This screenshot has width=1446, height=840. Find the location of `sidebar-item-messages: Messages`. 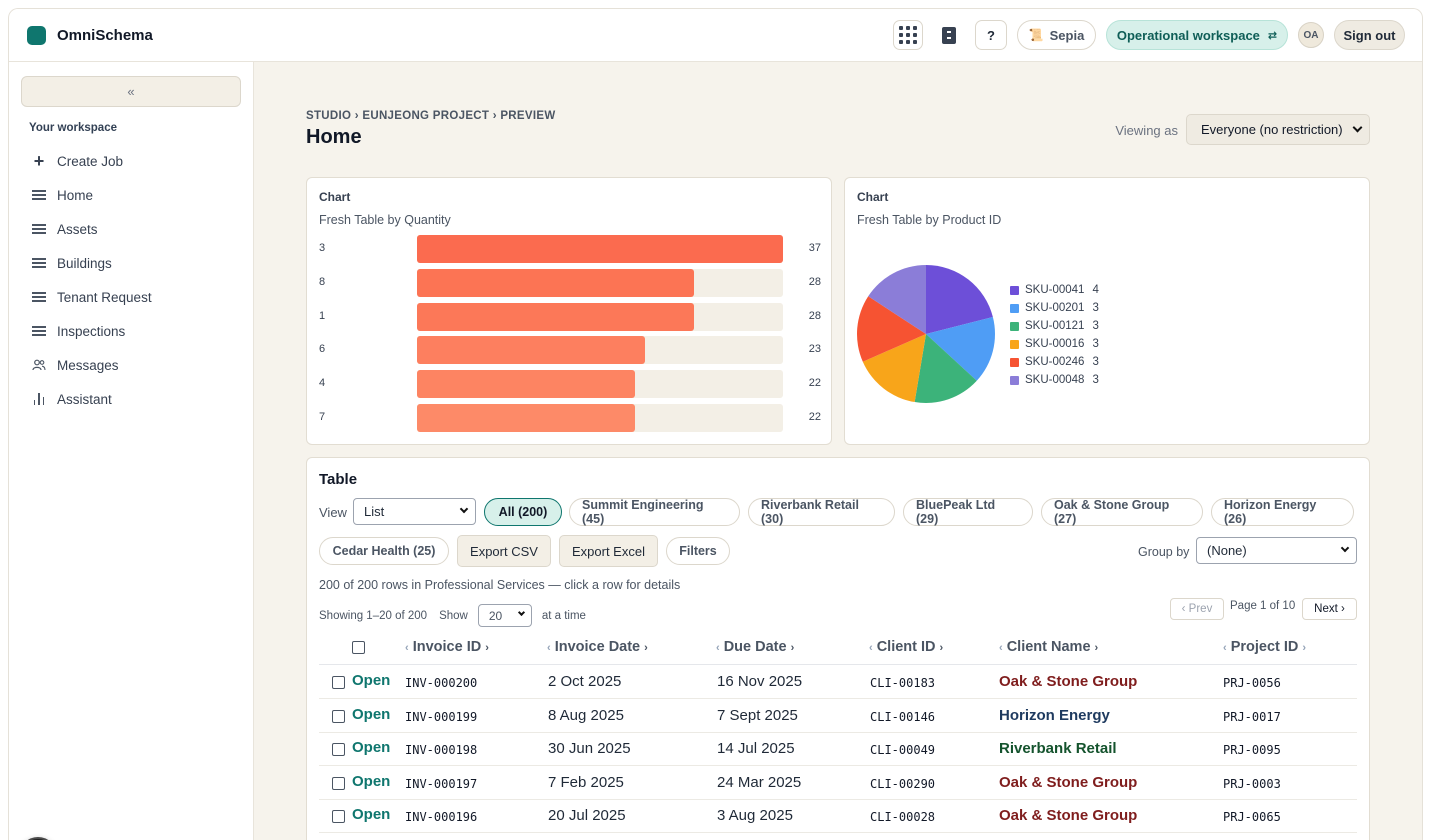

sidebar-item-messages: Messages is located at coordinates (136, 365).